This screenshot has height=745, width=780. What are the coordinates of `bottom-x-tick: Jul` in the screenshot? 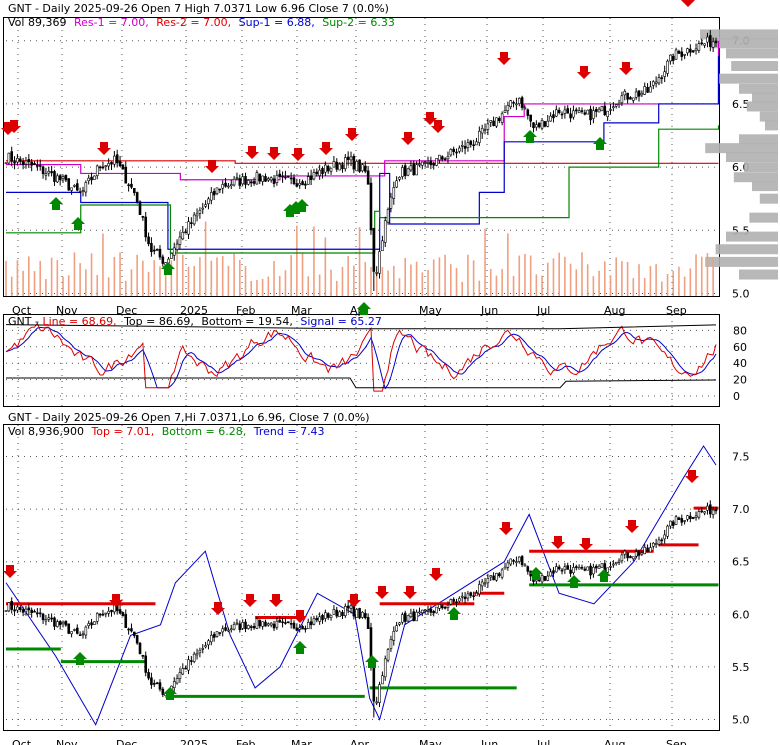 It's located at (543, 741).